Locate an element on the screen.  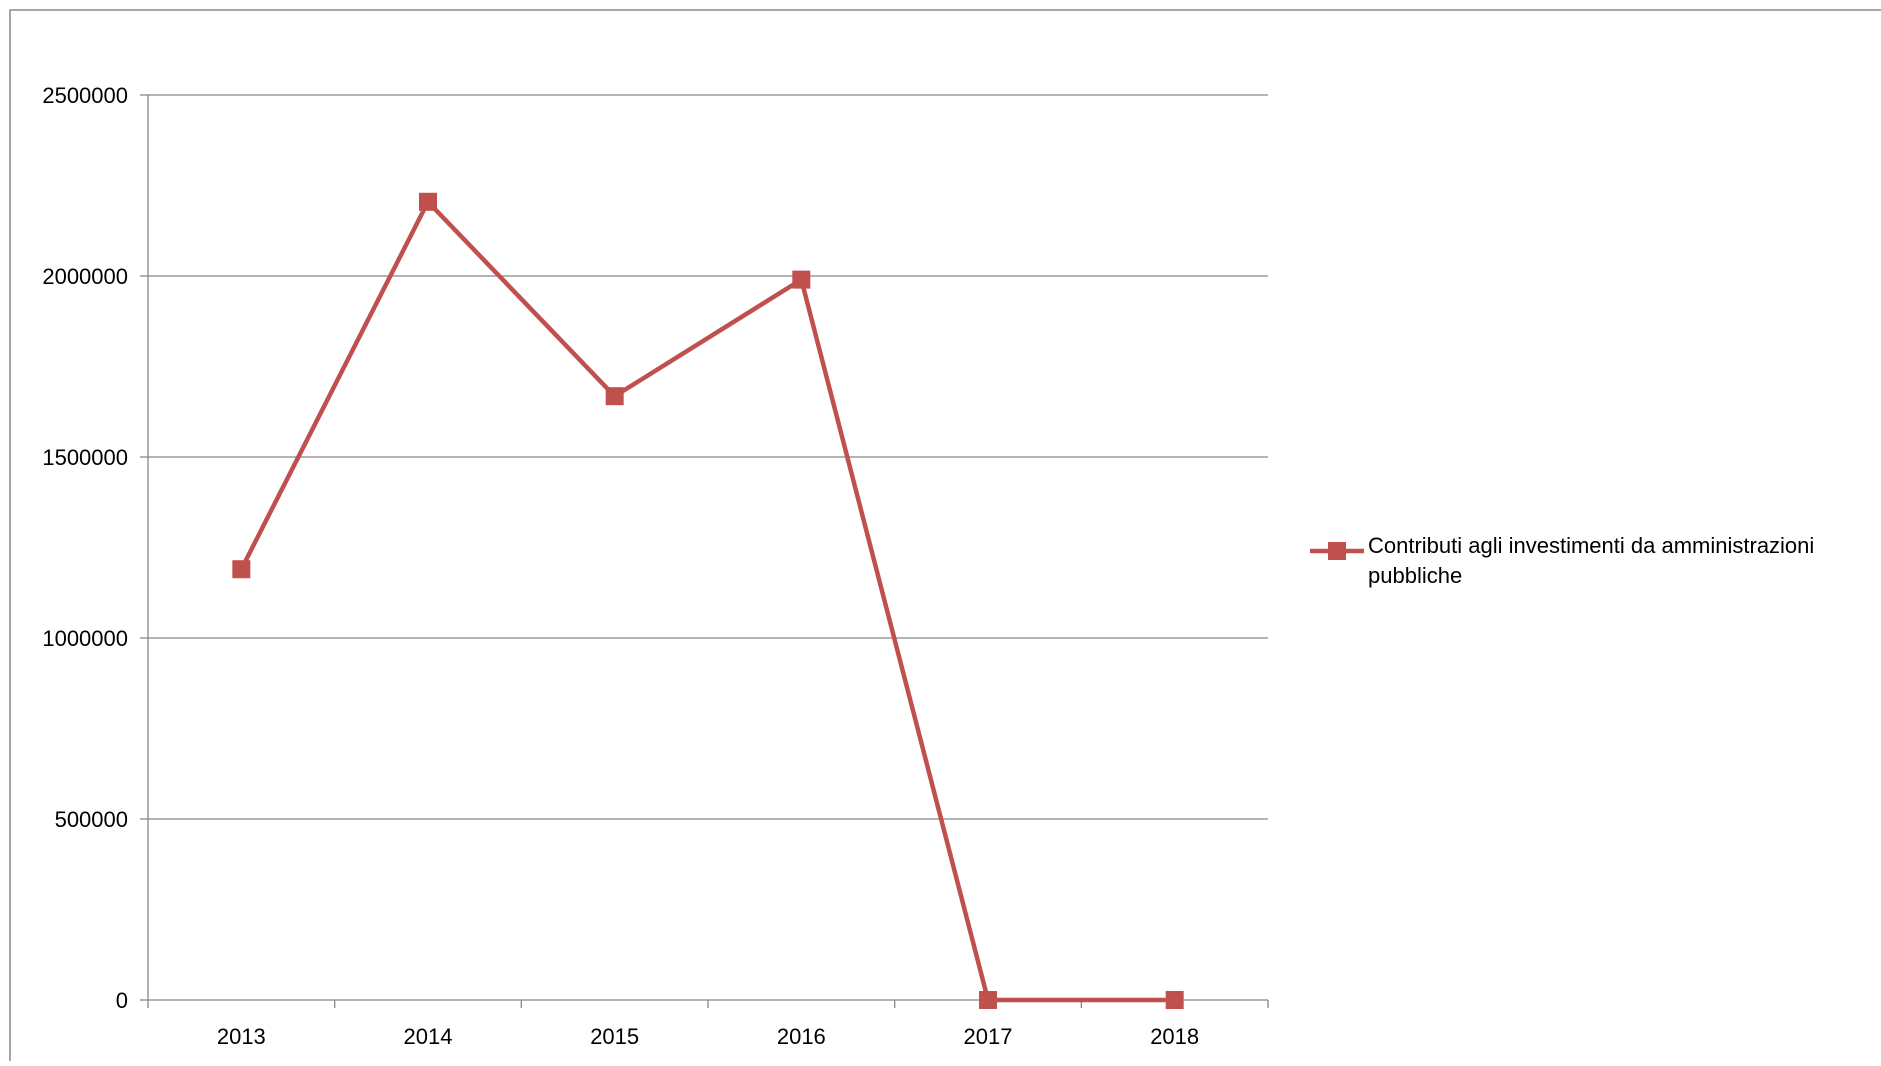
x-tick-label: 2016 is located at coordinates (801, 1036).